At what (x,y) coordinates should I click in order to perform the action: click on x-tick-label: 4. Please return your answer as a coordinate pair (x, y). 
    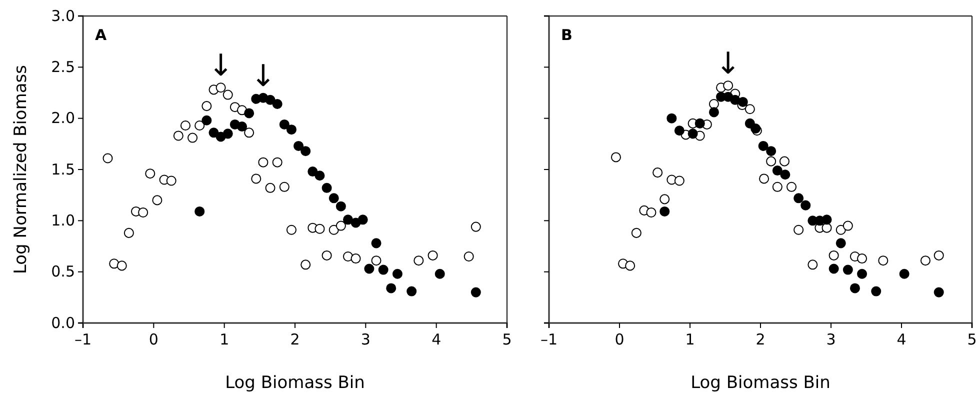
    Looking at the image, I should click on (901, 339).